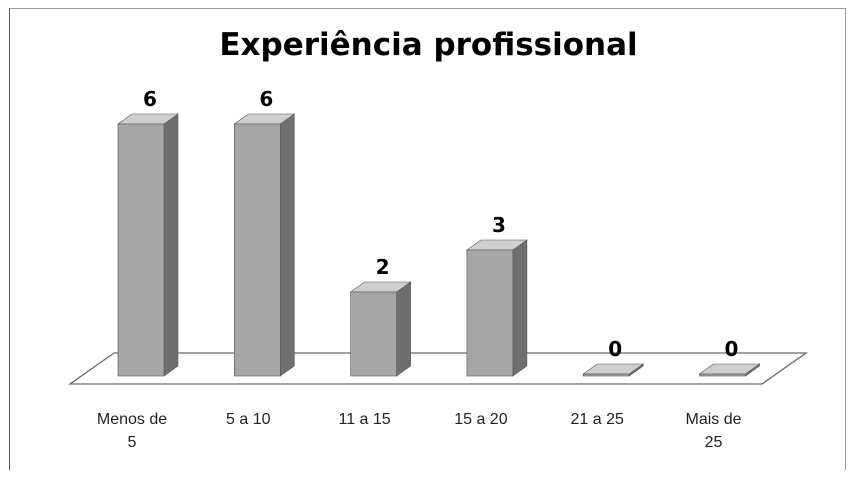  Describe the element at coordinates (266, 99) in the screenshot. I see `data-label-2: 6` at that location.